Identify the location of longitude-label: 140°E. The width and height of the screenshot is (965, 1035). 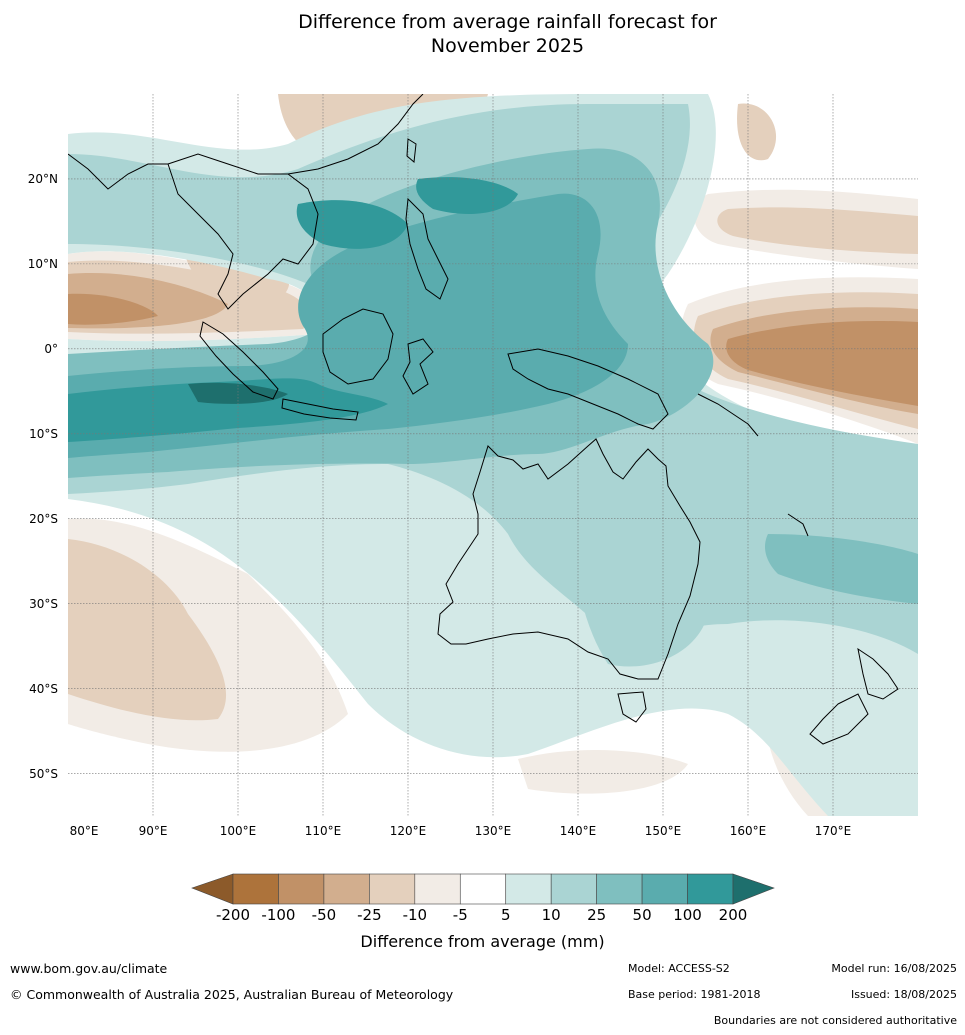
(578, 831).